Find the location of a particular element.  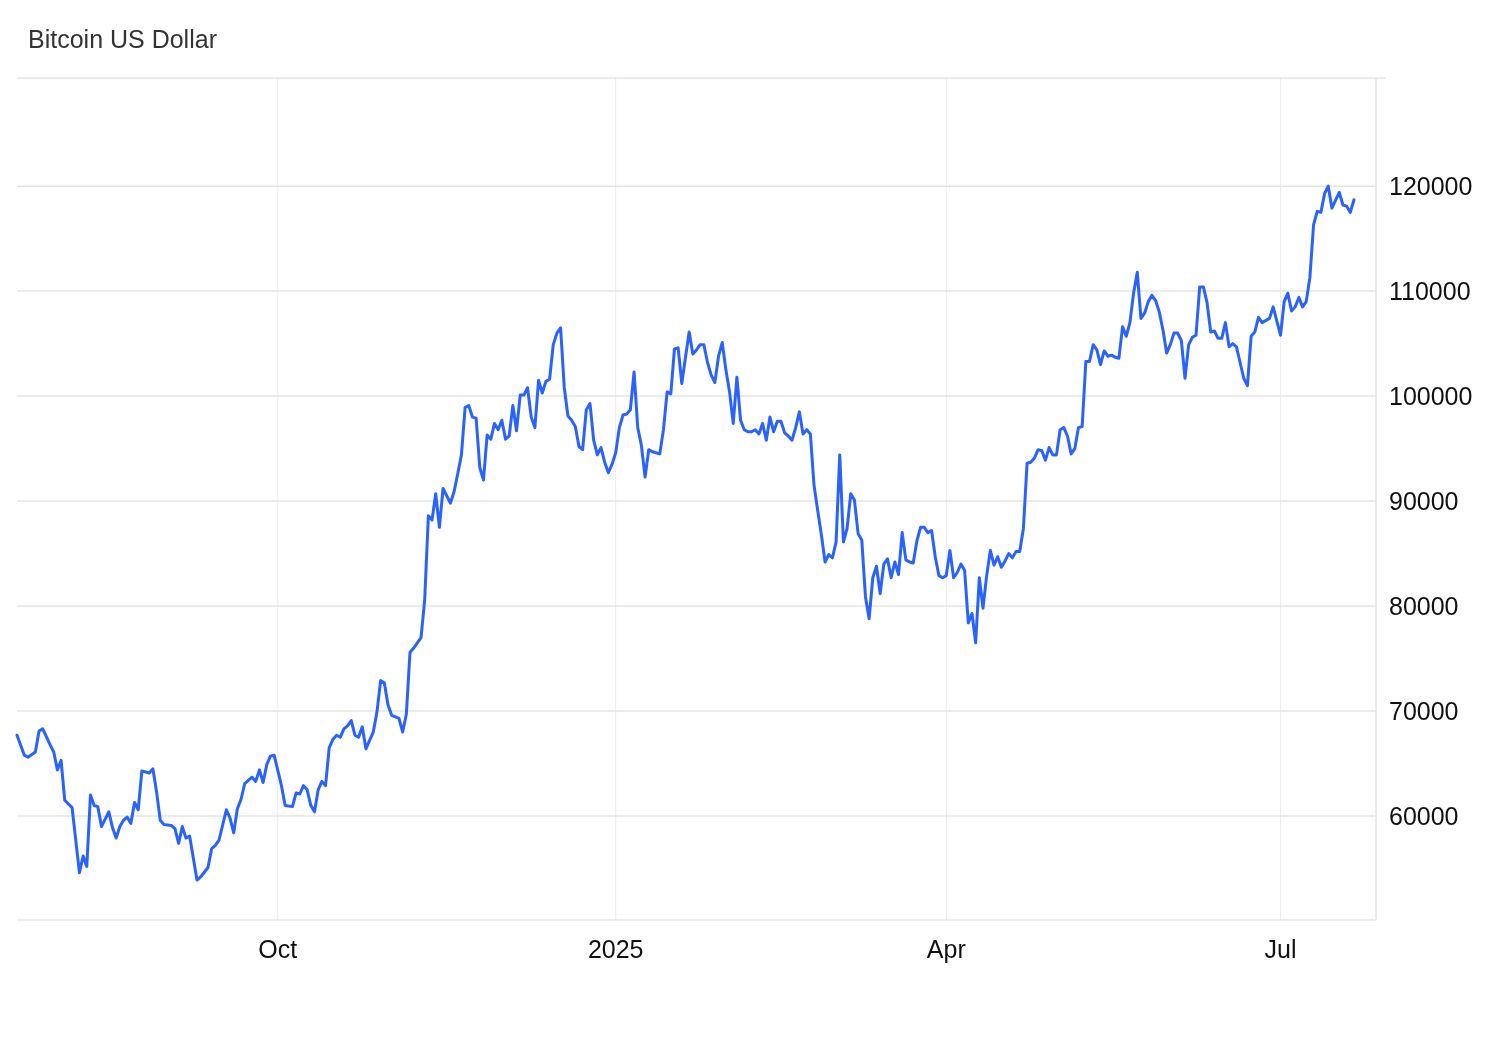

y-tick-label: 90000 is located at coordinates (1424, 500).